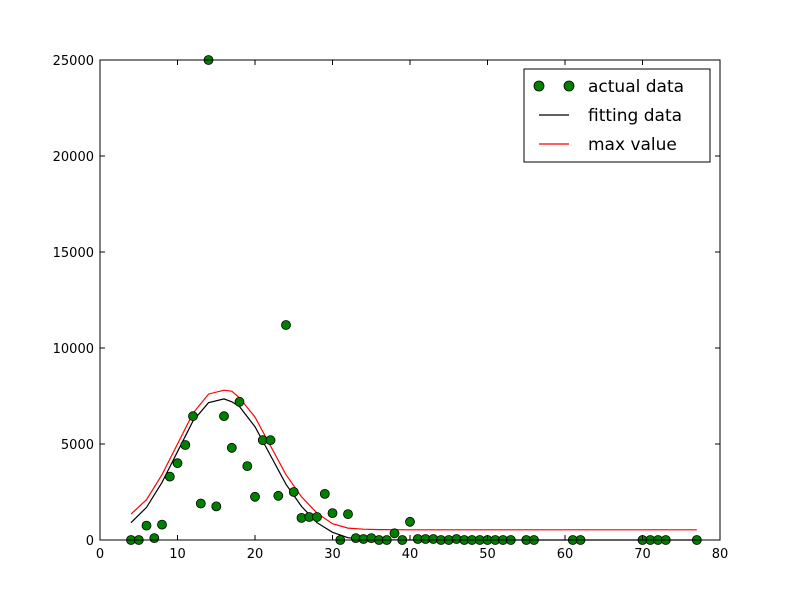 This screenshot has width=800, height=600. What do you see at coordinates (73, 157) in the screenshot?
I see `y-tick-label: 20000` at bounding box center [73, 157].